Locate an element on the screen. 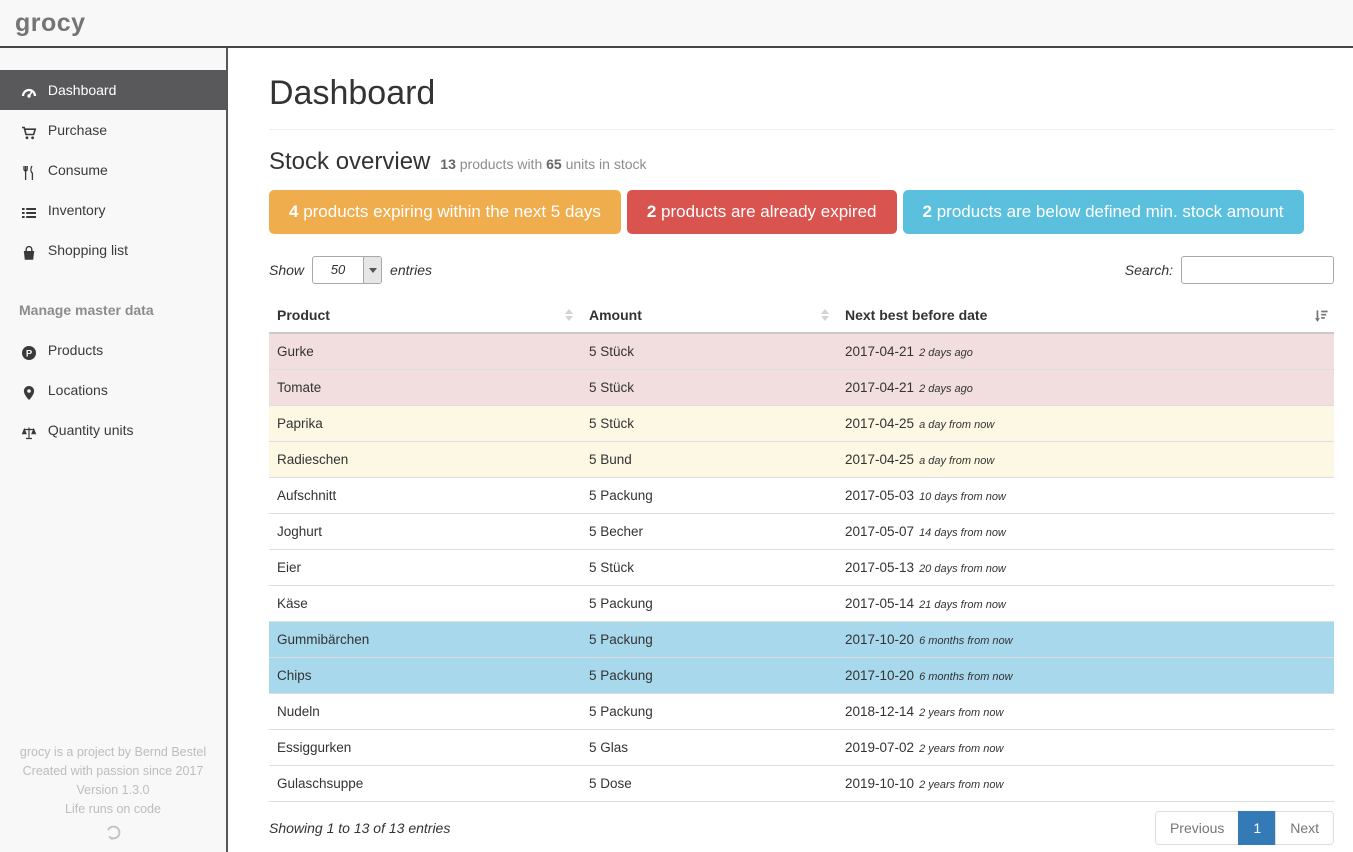 Image resolution: width=1353 pixels, height=852 pixels. time-ago: 2 days ago is located at coordinates (946, 353).